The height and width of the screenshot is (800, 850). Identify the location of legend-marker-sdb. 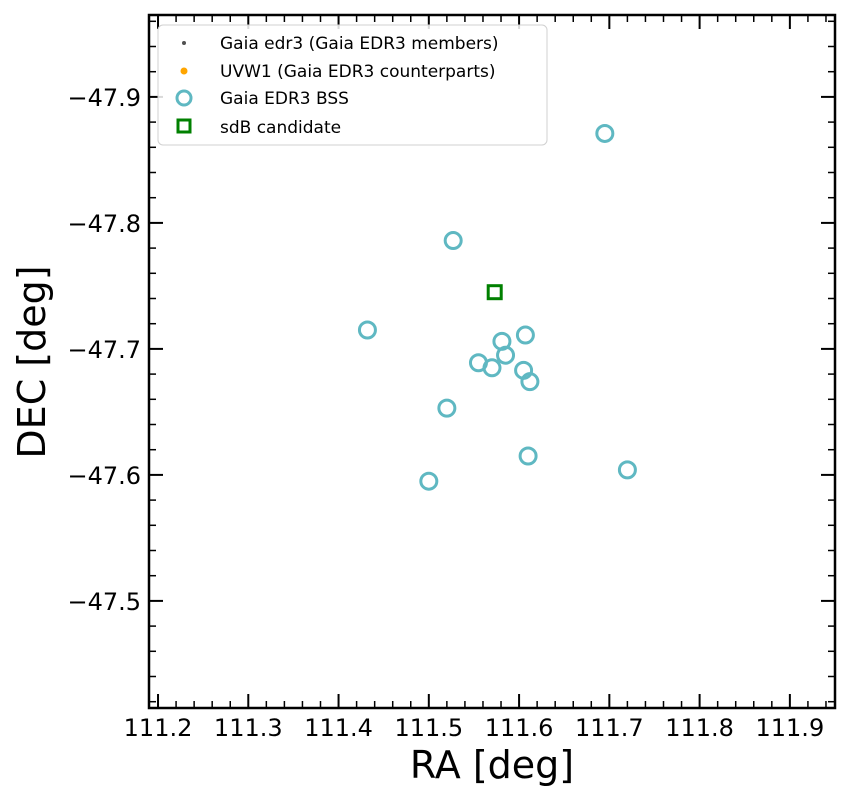
(184, 126).